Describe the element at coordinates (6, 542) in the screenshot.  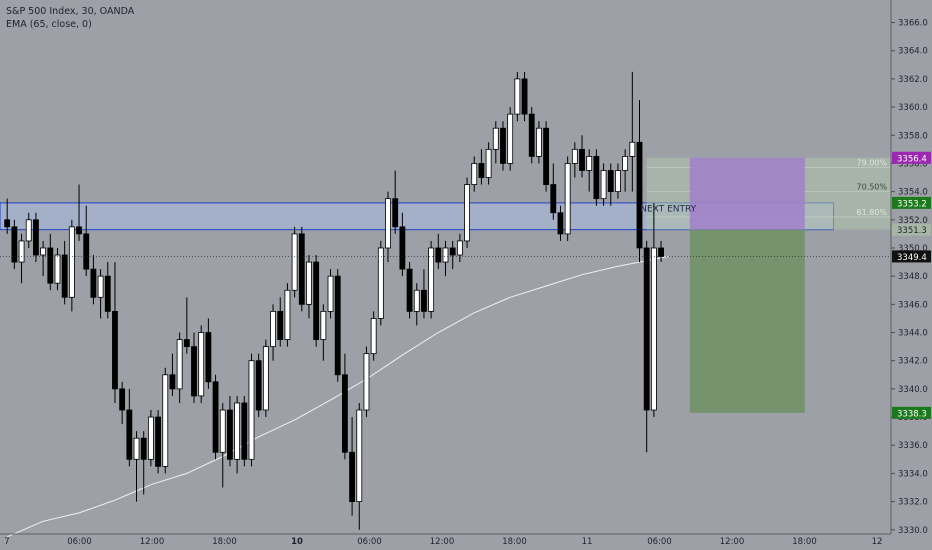
I see `time-tick-label: 7` at that location.